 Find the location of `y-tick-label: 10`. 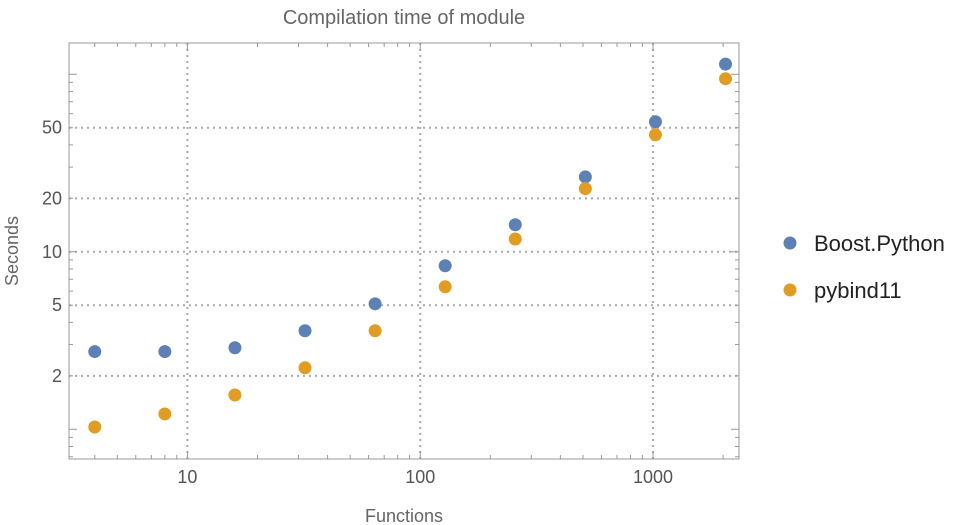

y-tick-label: 10 is located at coordinates (52, 252).